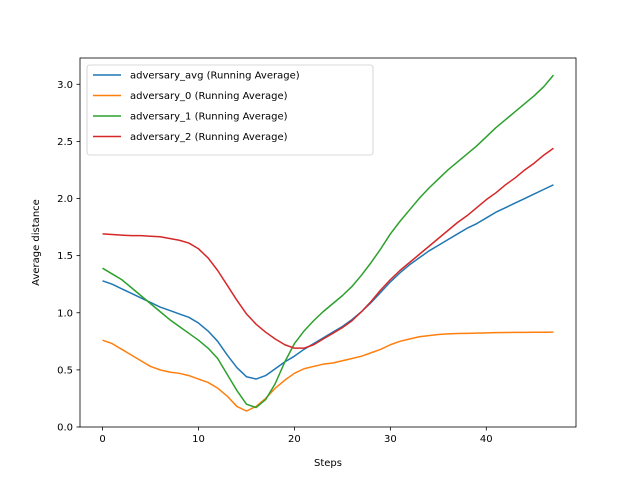 This screenshot has width=640, height=480. What do you see at coordinates (390, 439) in the screenshot?
I see `x-tick-label: 30` at bounding box center [390, 439].